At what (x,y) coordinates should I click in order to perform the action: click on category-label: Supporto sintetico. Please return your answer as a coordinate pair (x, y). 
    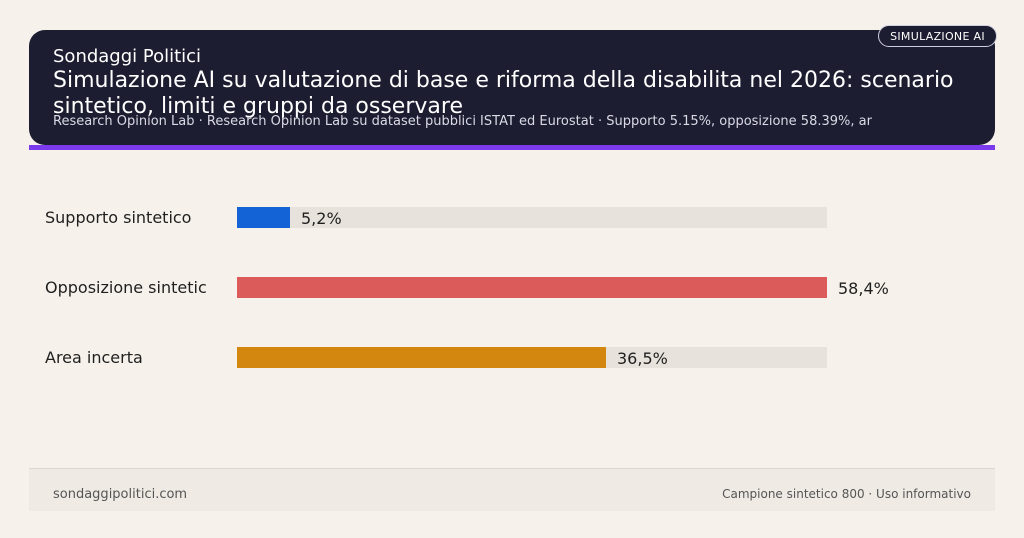
    Looking at the image, I should click on (118, 217).